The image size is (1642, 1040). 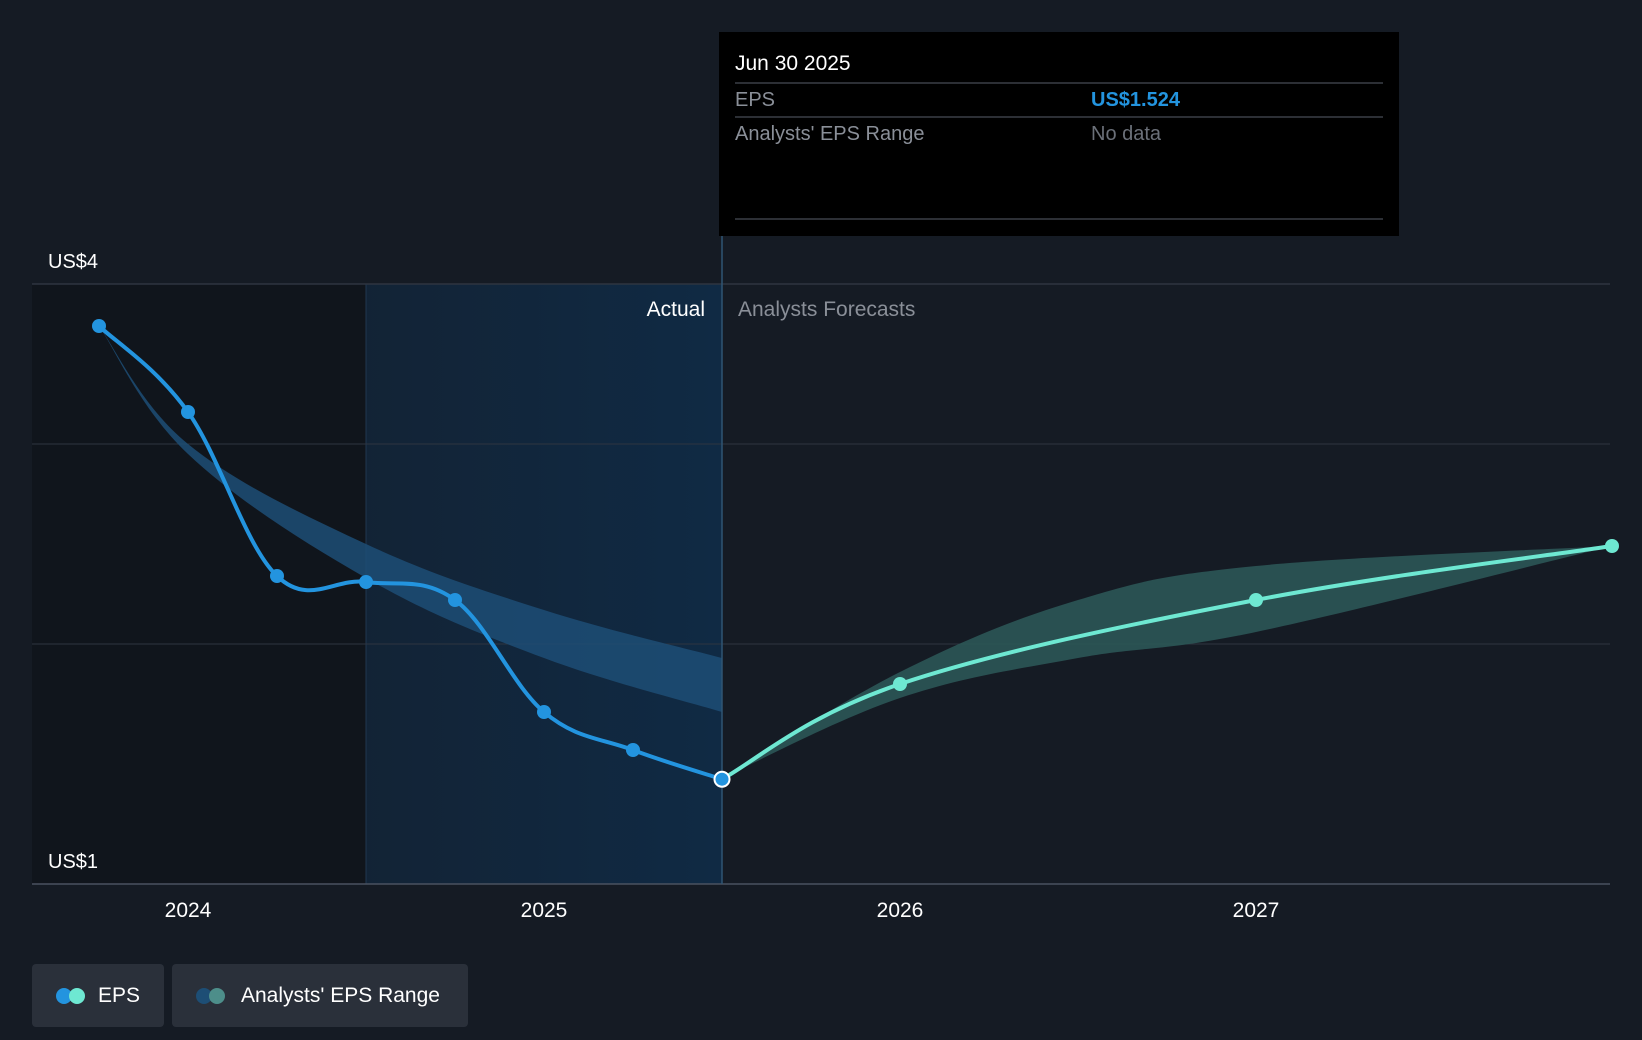 I want to click on x-tick-label: 2024, so click(x=188, y=910).